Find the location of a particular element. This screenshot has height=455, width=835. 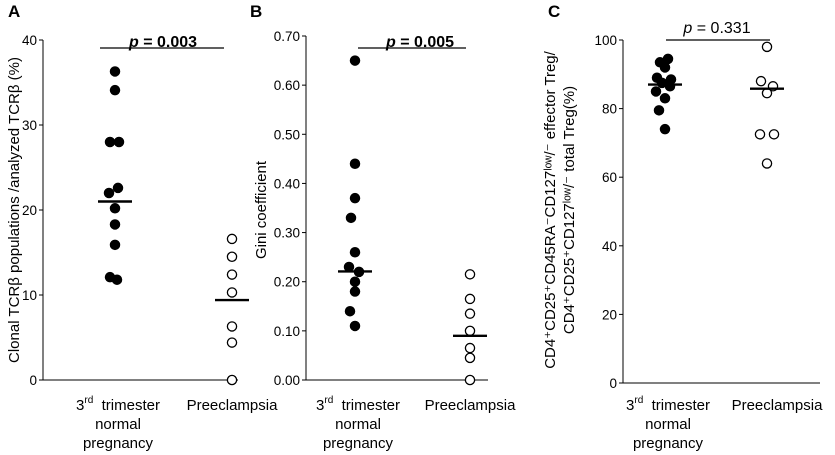

panel-c-label: C is located at coordinates (554, 11).